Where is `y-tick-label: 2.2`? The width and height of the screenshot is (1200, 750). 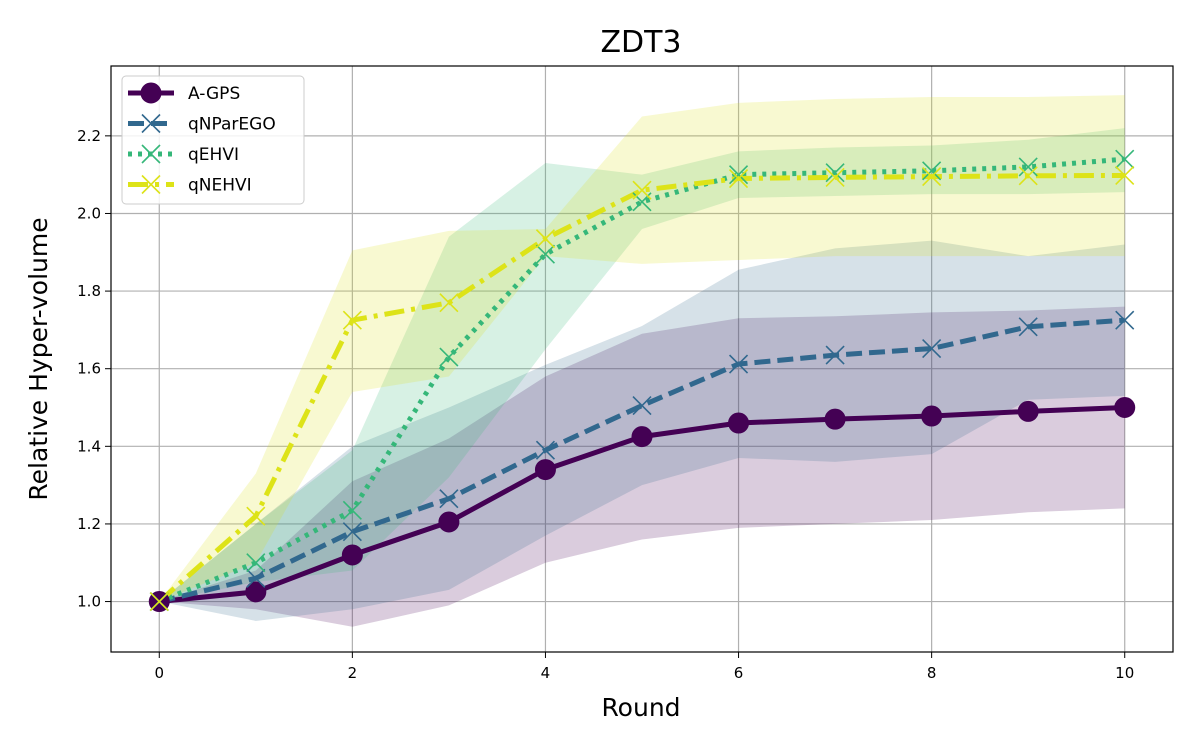 y-tick-label: 2.2 is located at coordinates (89, 136).